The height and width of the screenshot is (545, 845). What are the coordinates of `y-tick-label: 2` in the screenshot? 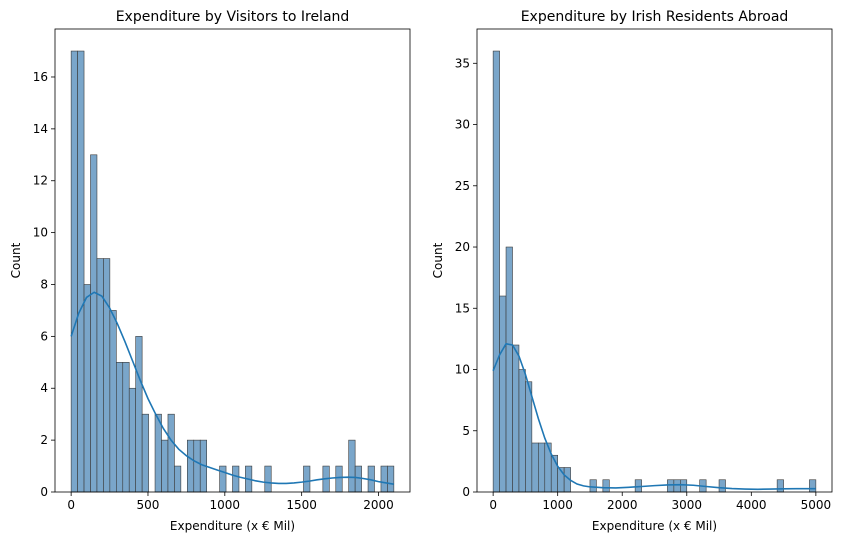 It's located at (44, 440).